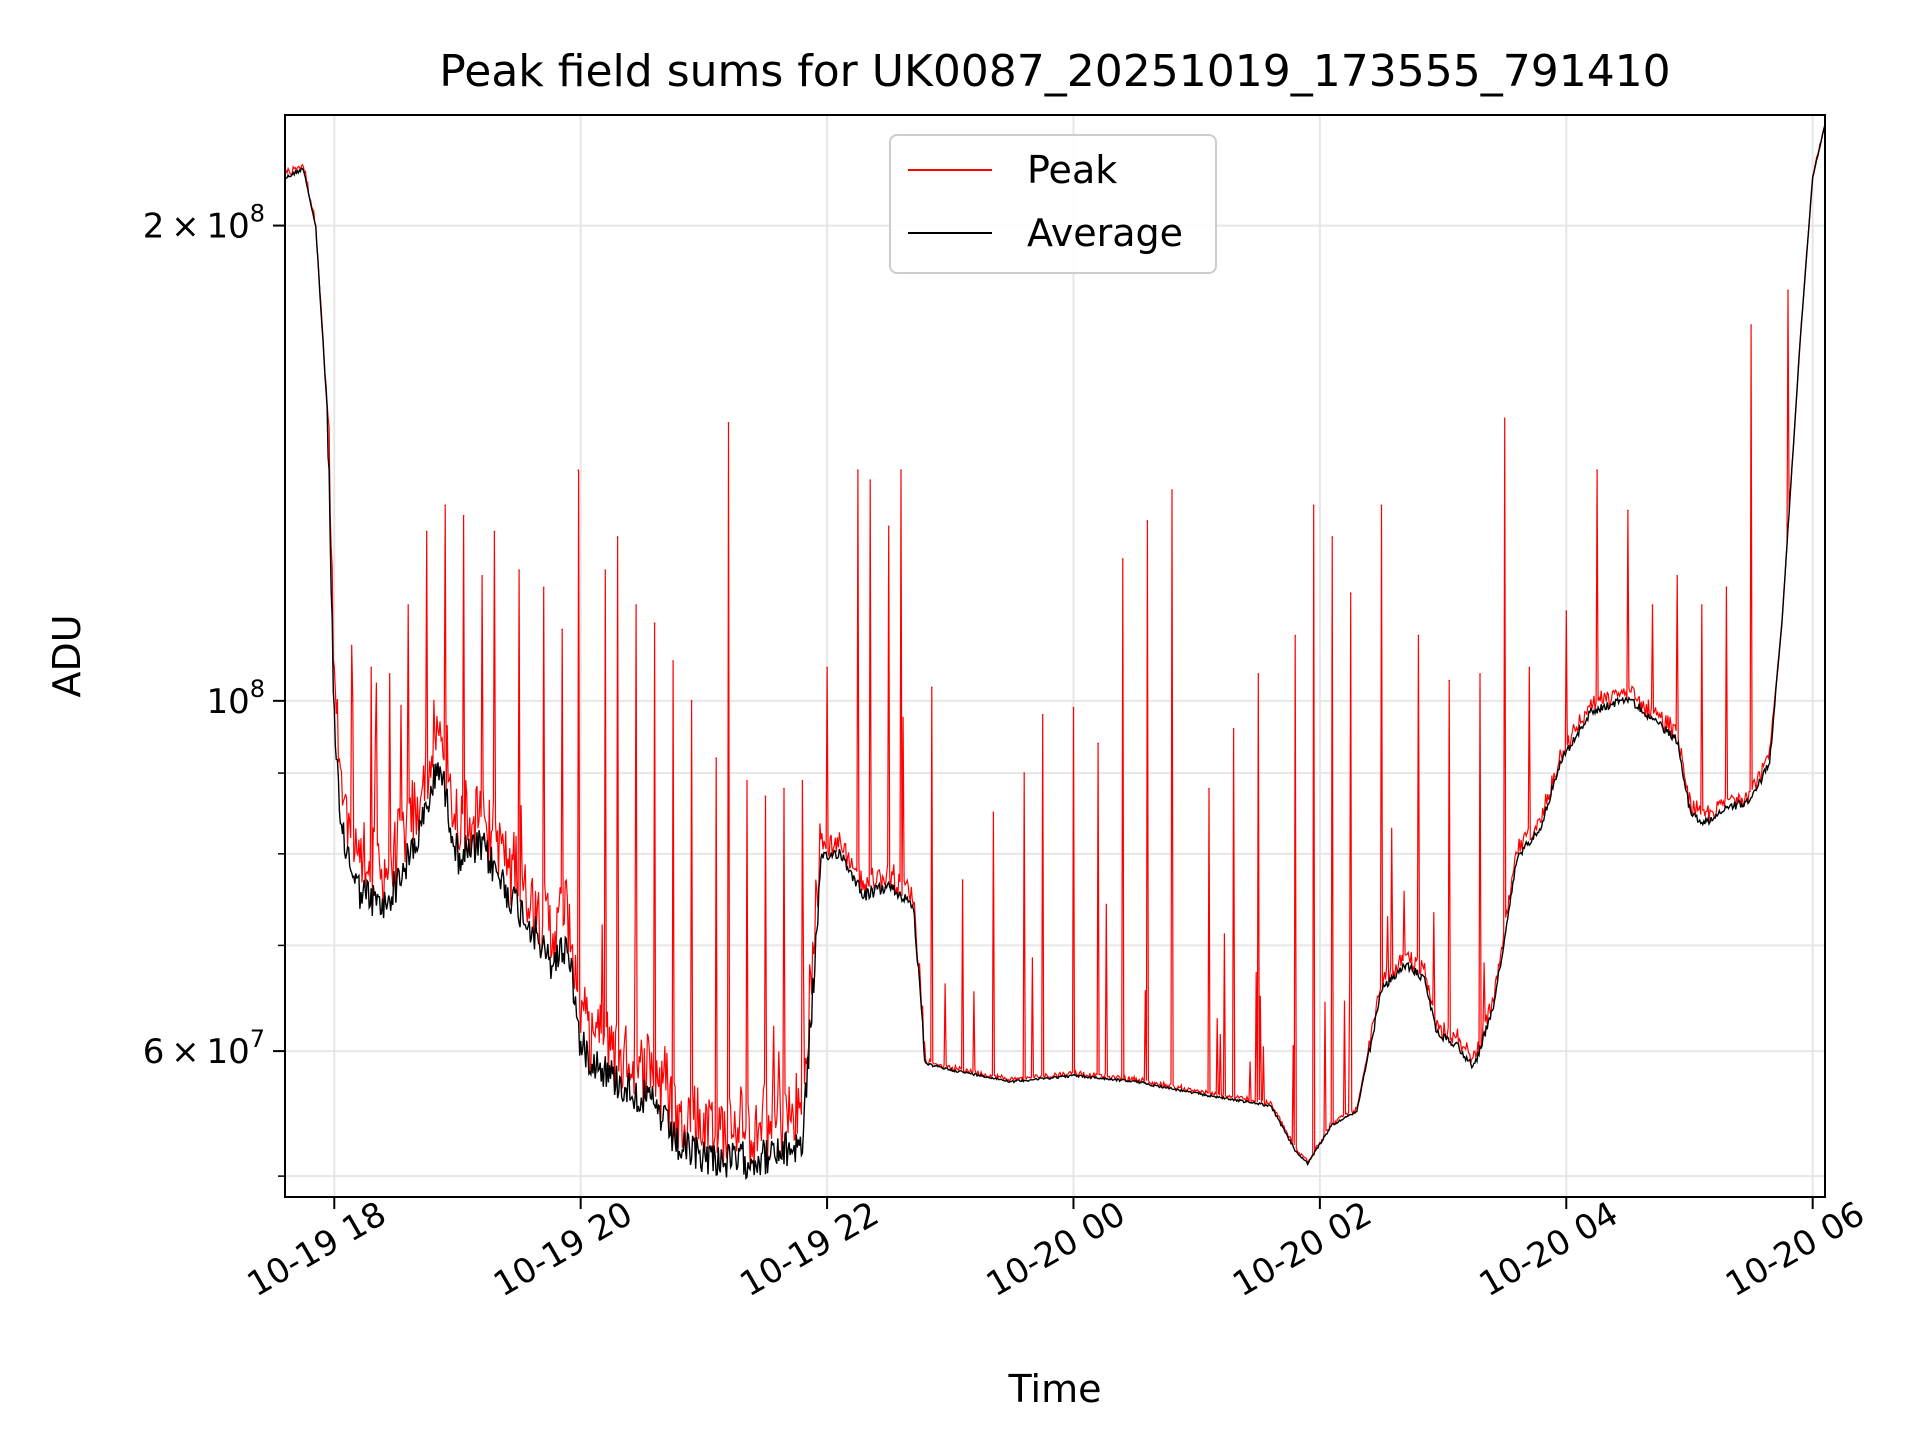  I want to click on legend-average-label: Average, so click(1105, 233).